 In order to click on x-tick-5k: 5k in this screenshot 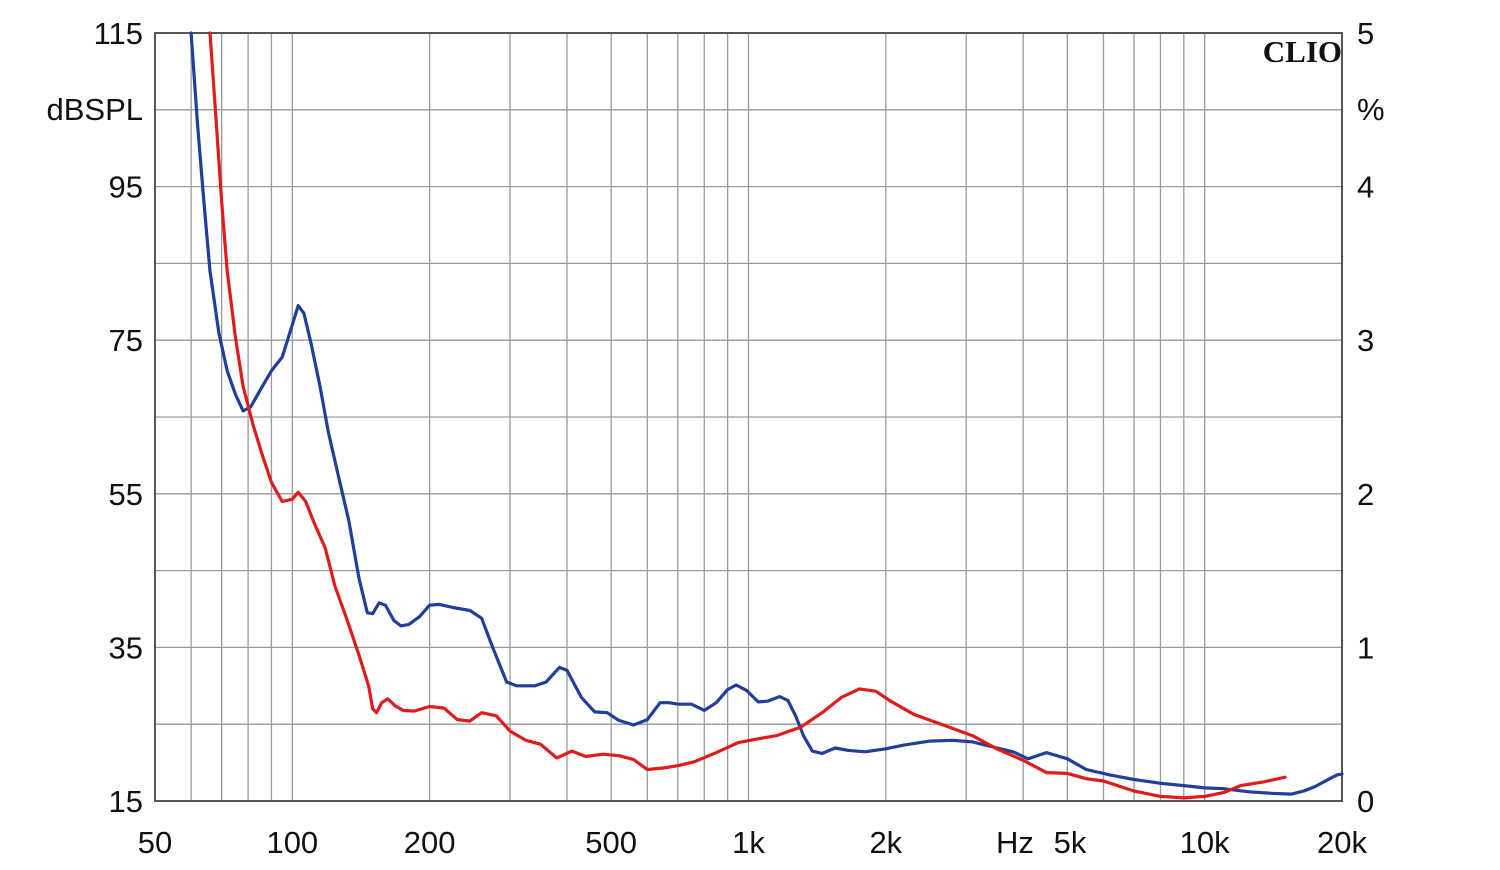, I will do `click(1070, 842)`.